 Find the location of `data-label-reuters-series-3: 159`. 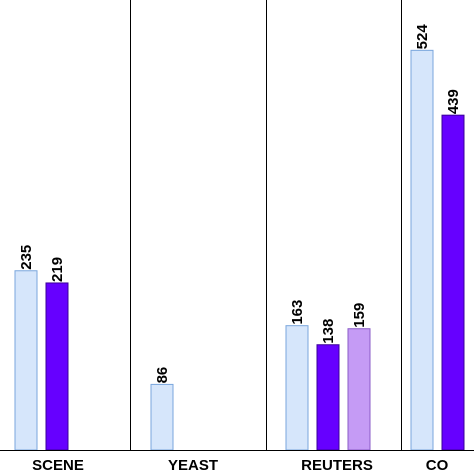

data-label-reuters-series-3: 159 is located at coordinates (359, 315).